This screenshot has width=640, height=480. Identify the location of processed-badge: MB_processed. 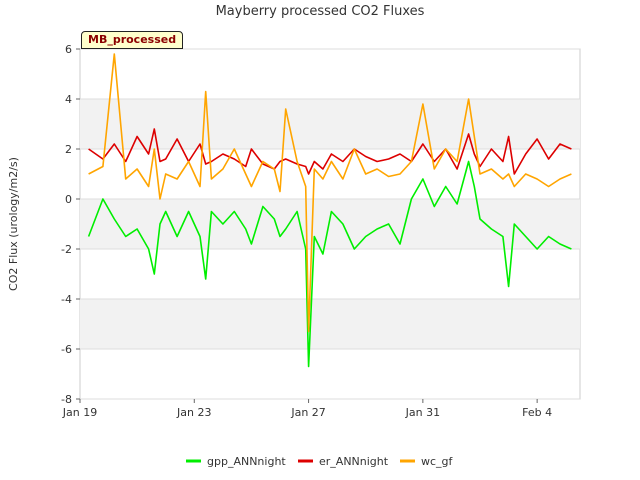
(132, 40).